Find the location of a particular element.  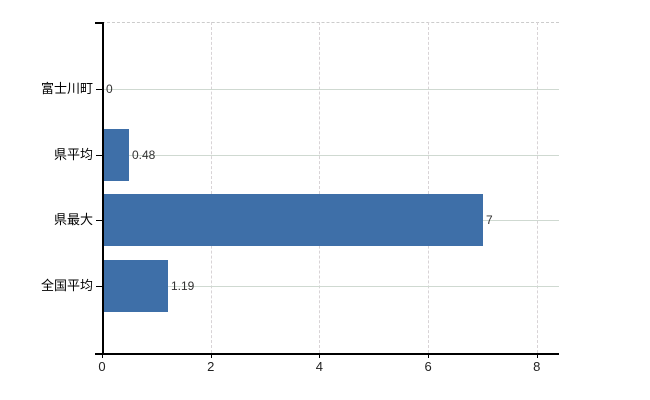

y-axis is located at coordinates (103, 187).